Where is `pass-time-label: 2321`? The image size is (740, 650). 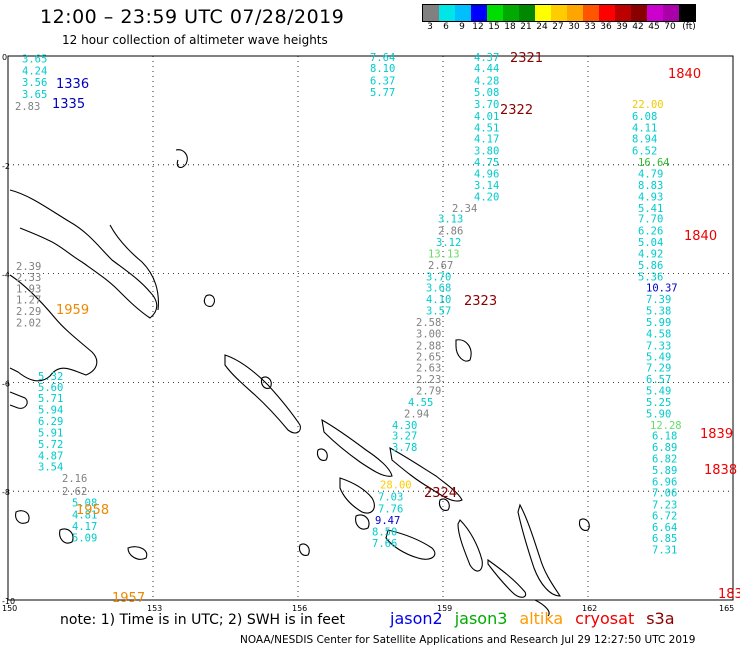
pass-time-label: 2321 is located at coordinates (526, 58).